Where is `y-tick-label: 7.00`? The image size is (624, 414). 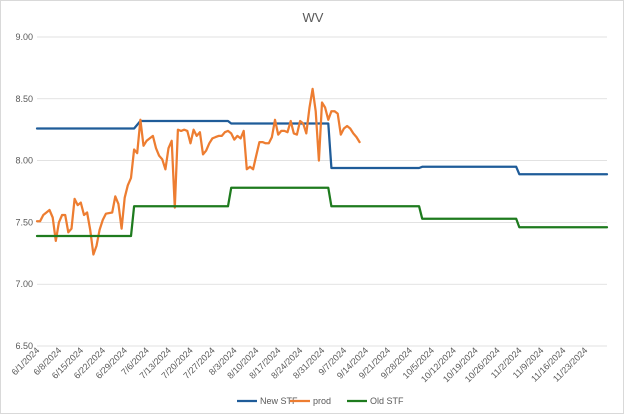
y-tick-label: 7.00 is located at coordinates (24, 284).